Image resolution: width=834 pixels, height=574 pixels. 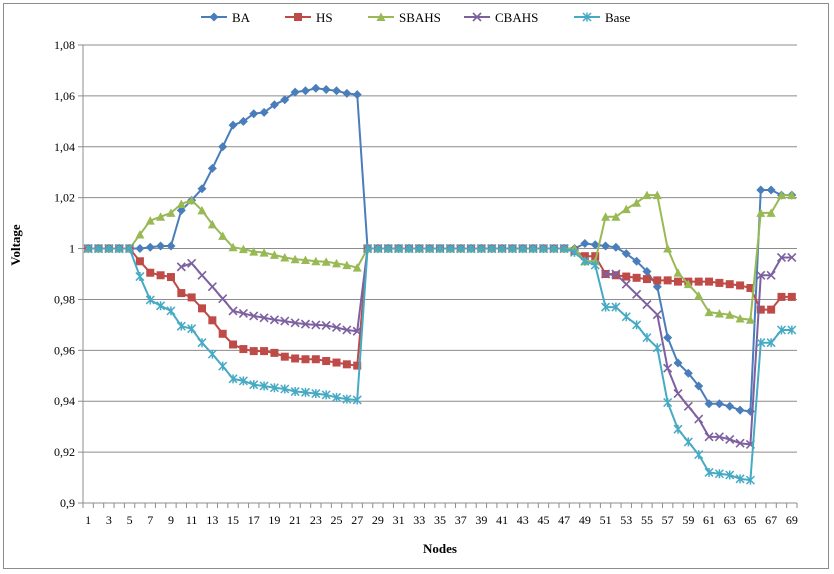 What do you see at coordinates (585, 520) in the screenshot?
I see `x-tick-label: 49` at bounding box center [585, 520].